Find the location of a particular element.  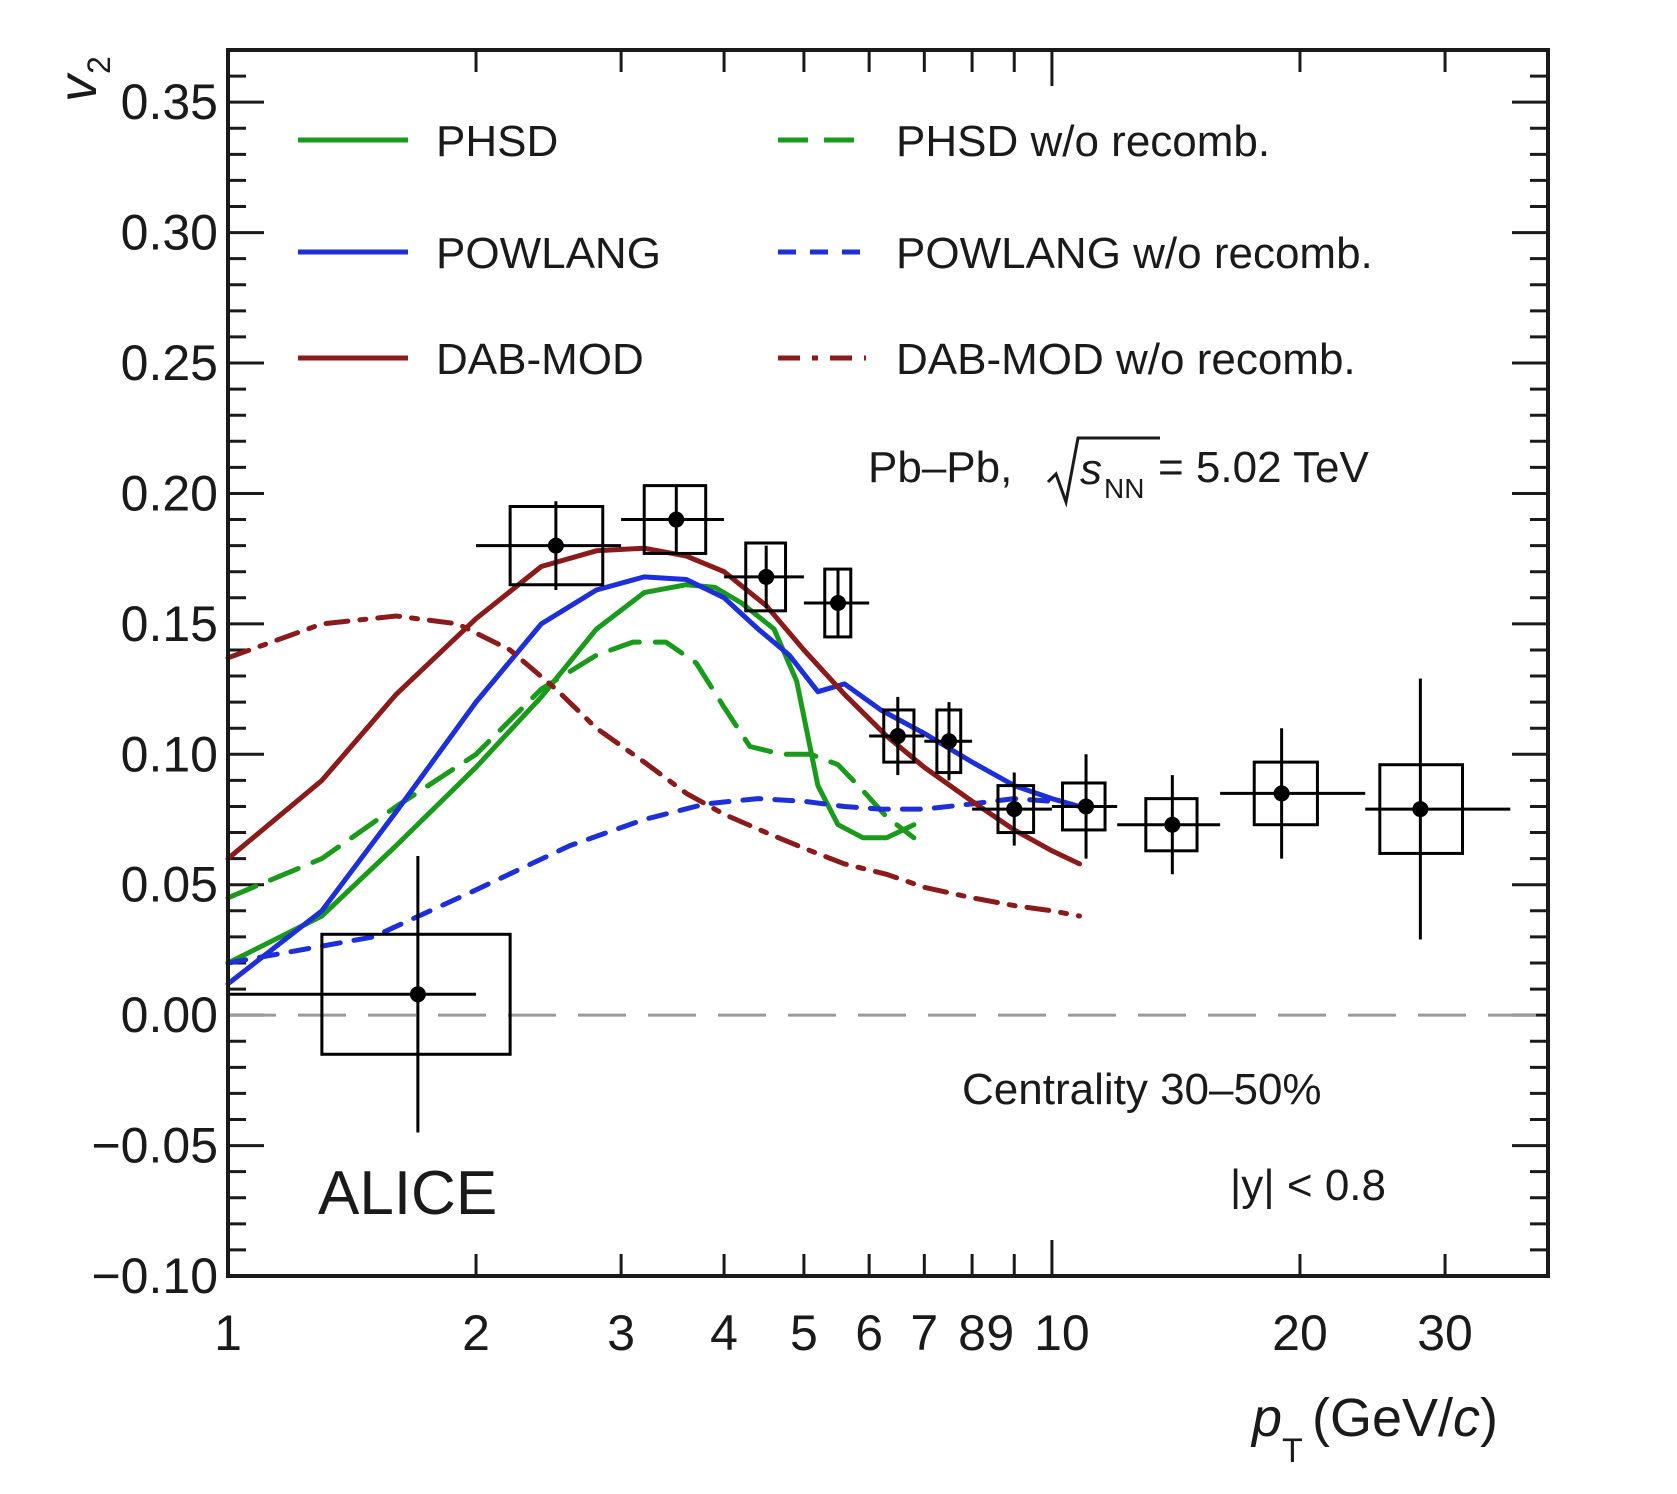

legend-item: DAB-MOD is located at coordinates (471, 359).